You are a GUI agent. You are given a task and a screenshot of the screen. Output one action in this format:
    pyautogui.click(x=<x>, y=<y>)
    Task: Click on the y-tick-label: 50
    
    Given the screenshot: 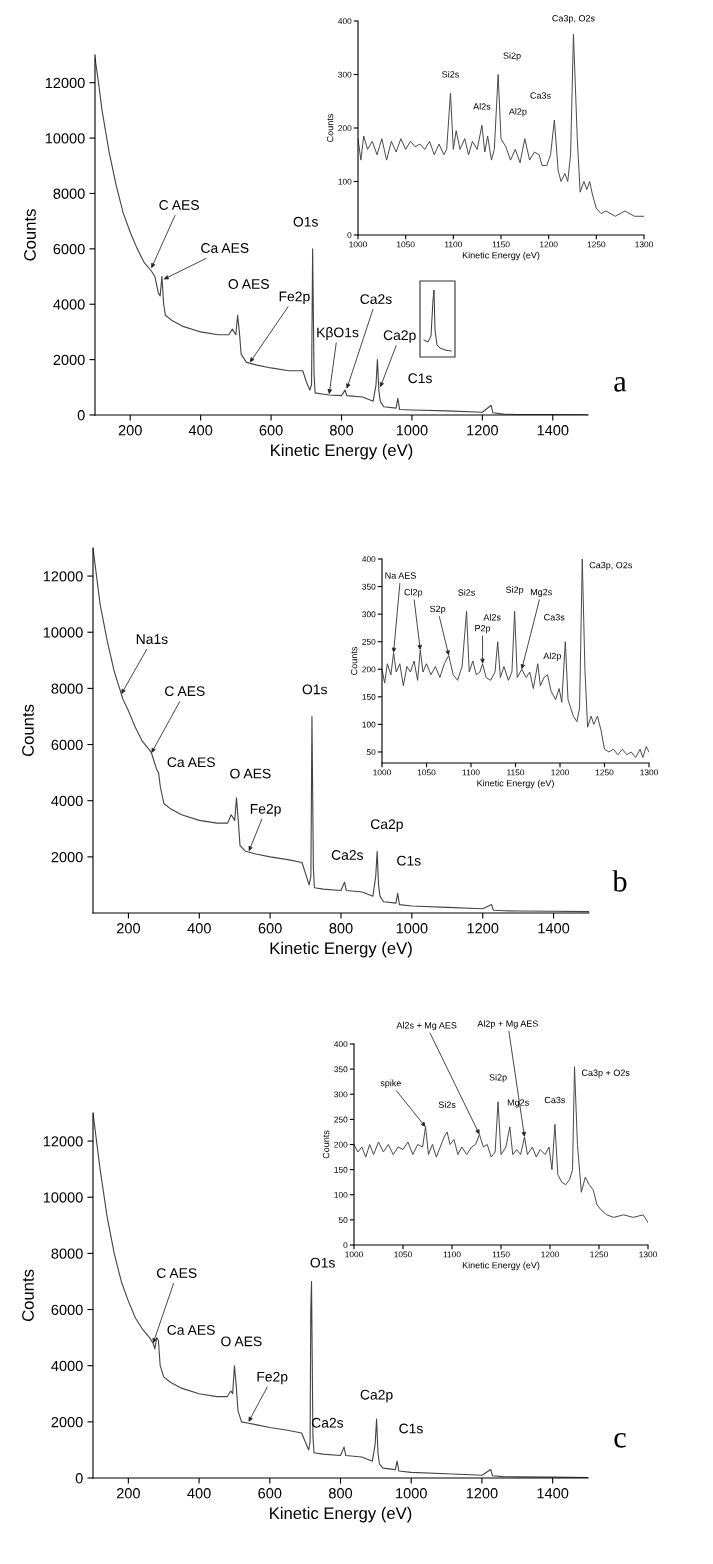 What is the action you would take?
    pyautogui.click(x=371, y=752)
    